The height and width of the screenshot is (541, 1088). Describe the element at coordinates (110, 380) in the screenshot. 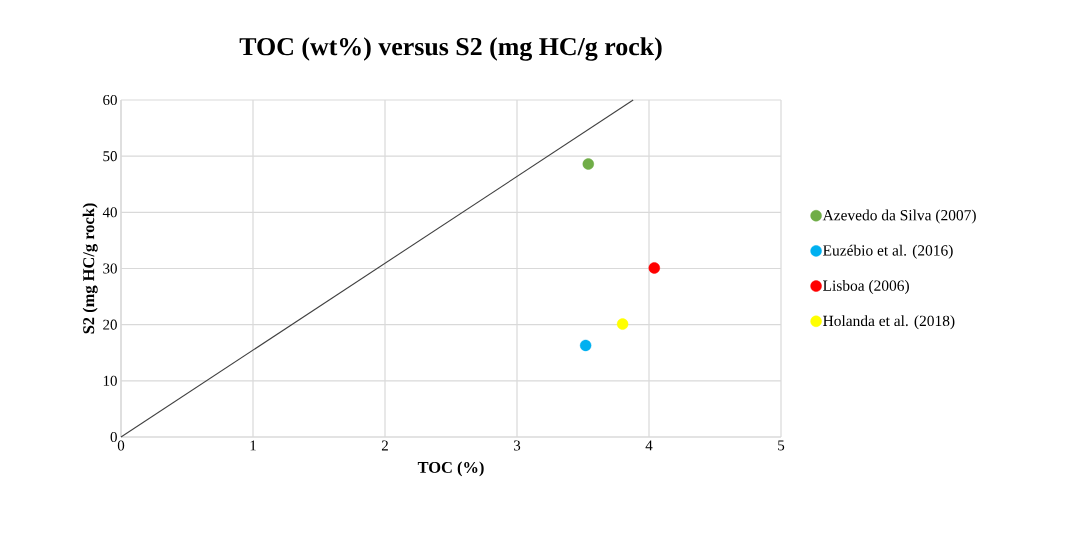

I see `y-tick-label: 10` at that location.